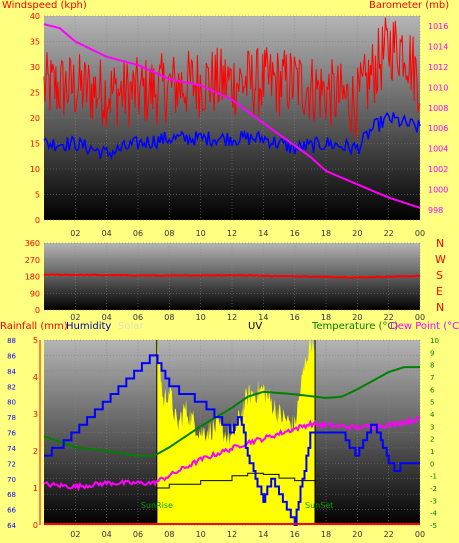 Image resolution: width=459 pixels, height=543 pixels. I want to click on conditions-chart-x-tick: 22, so click(389, 534).